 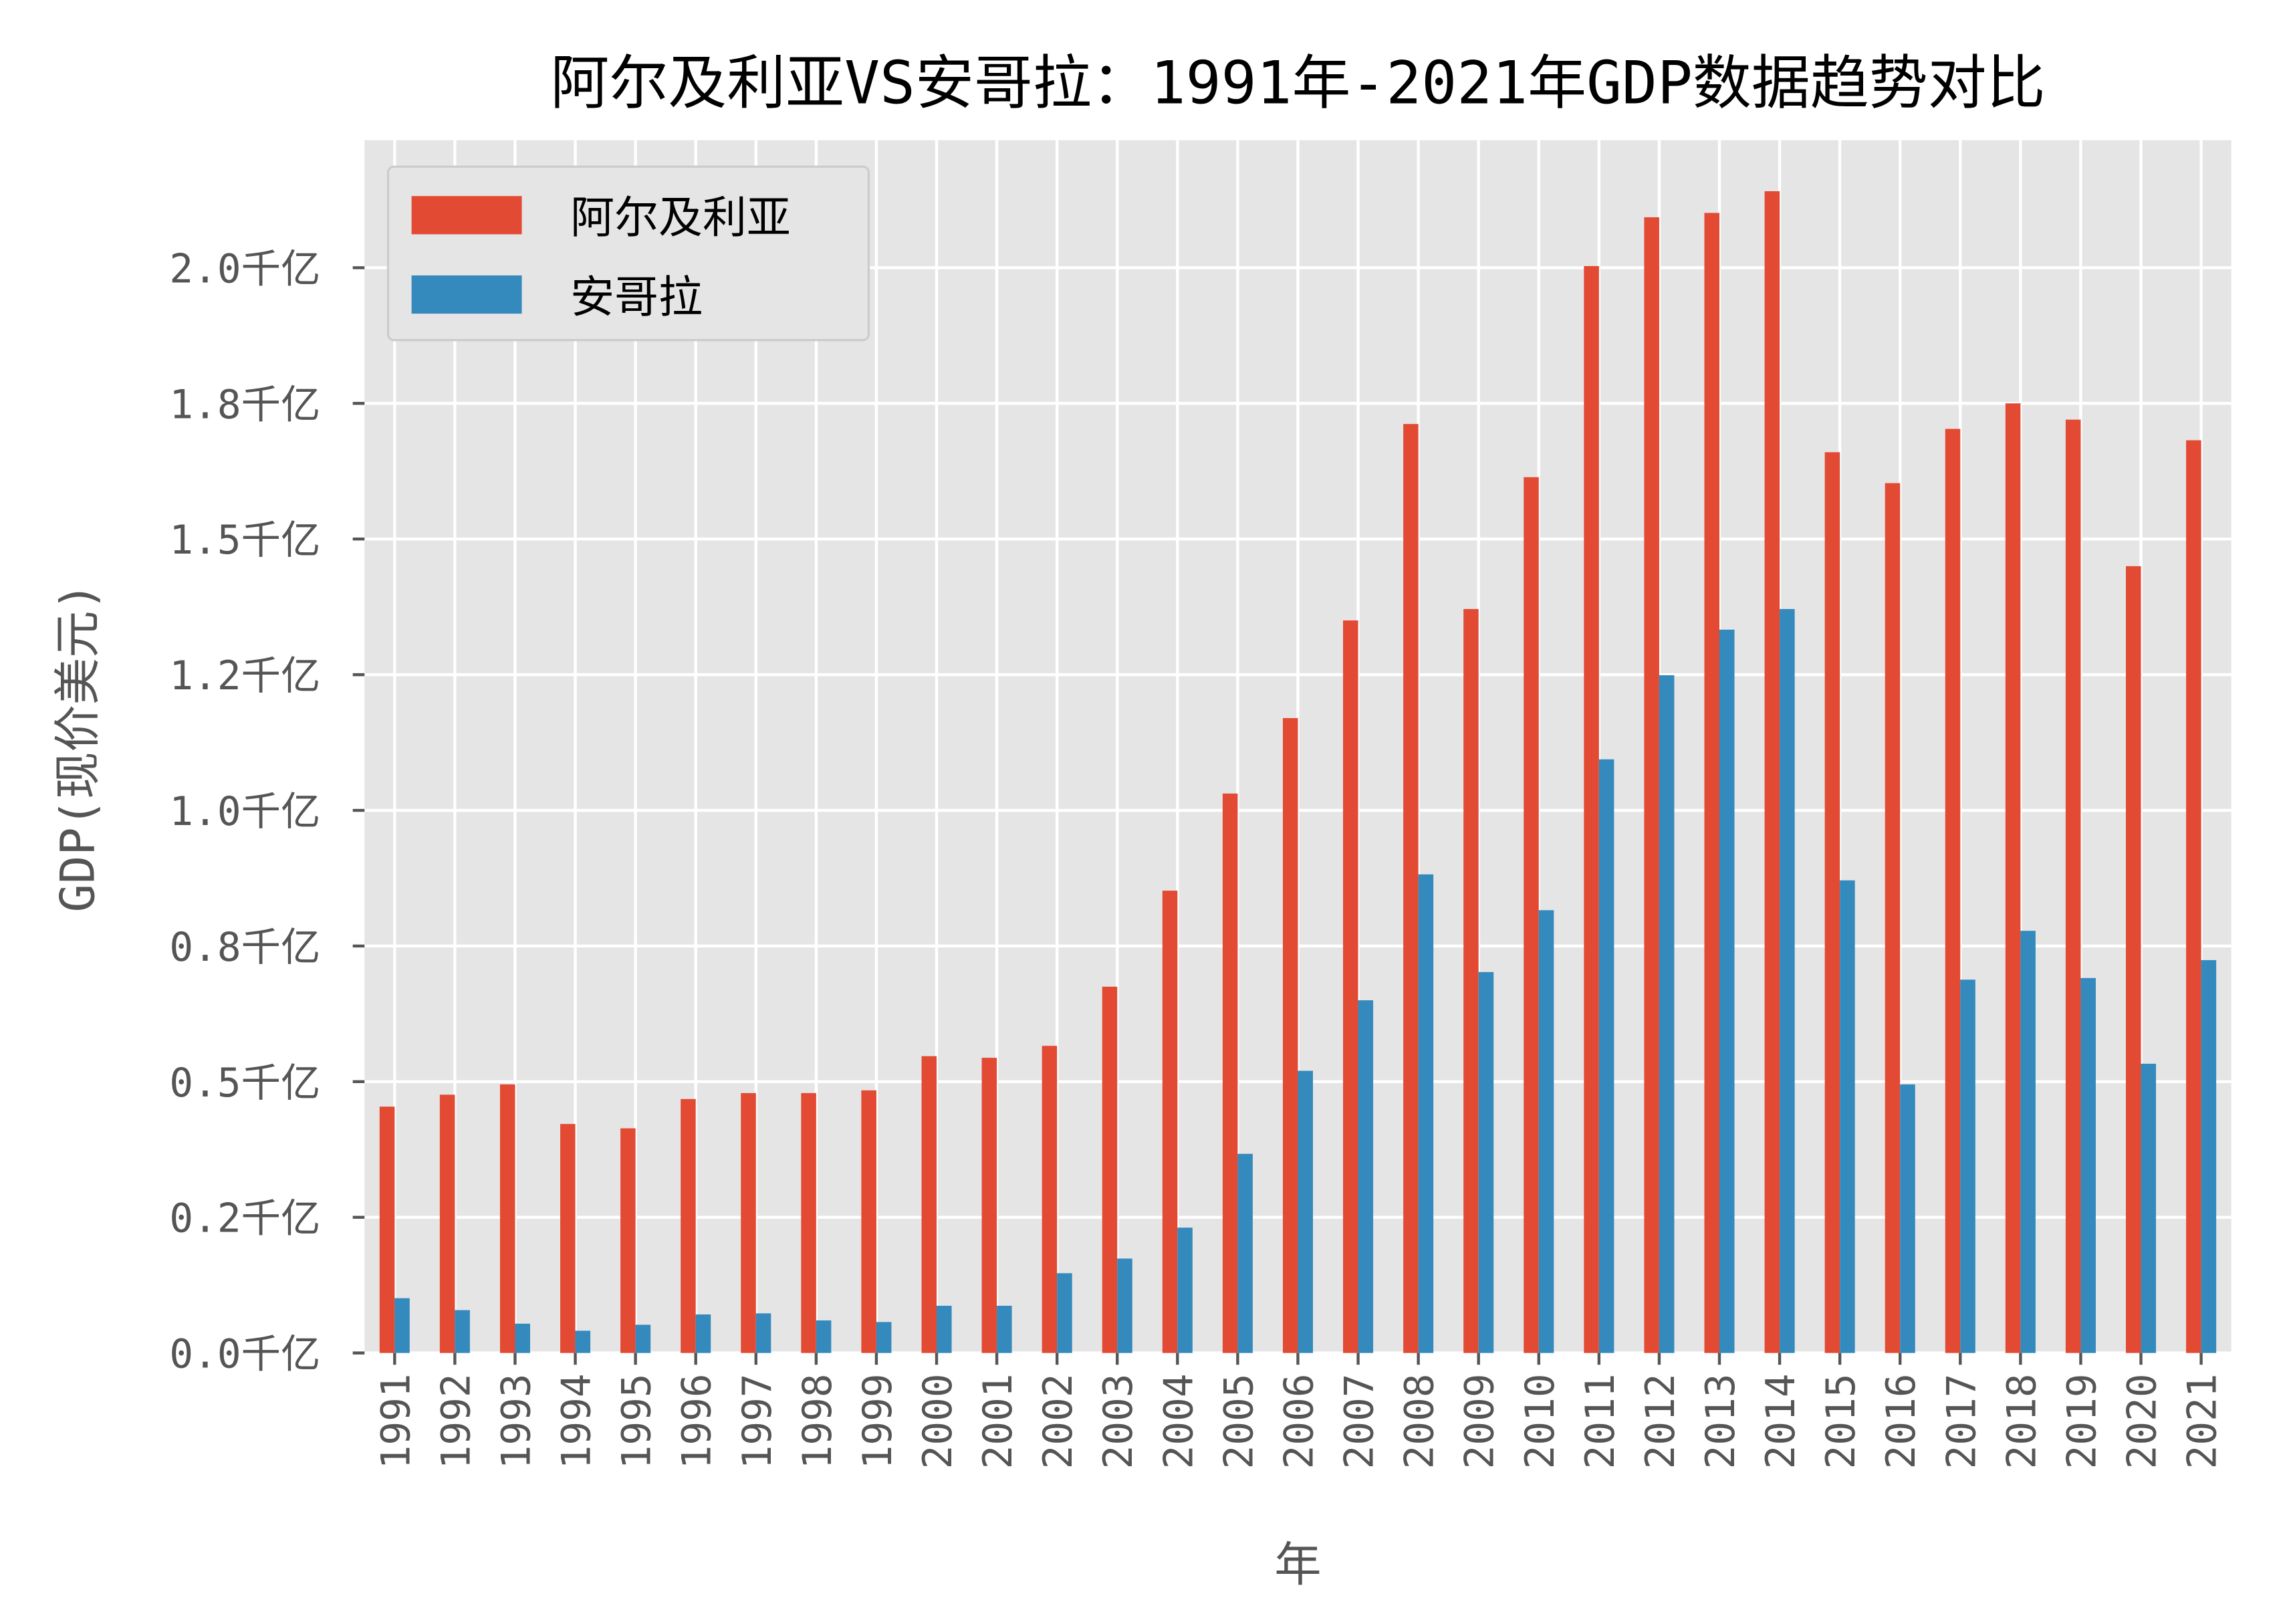 I want to click on bar-algeria-1991, so click(x=387, y=1230).